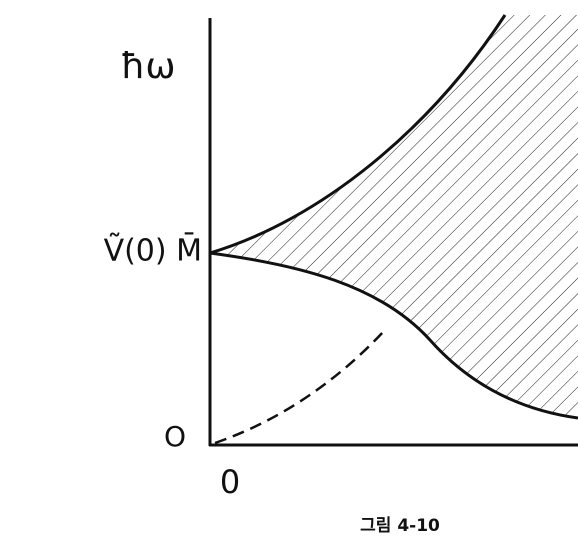 Image resolution: width=578 pixels, height=542 pixels. Describe the element at coordinates (300, 387) in the screenshot. I see `dashed-curve` at that location.